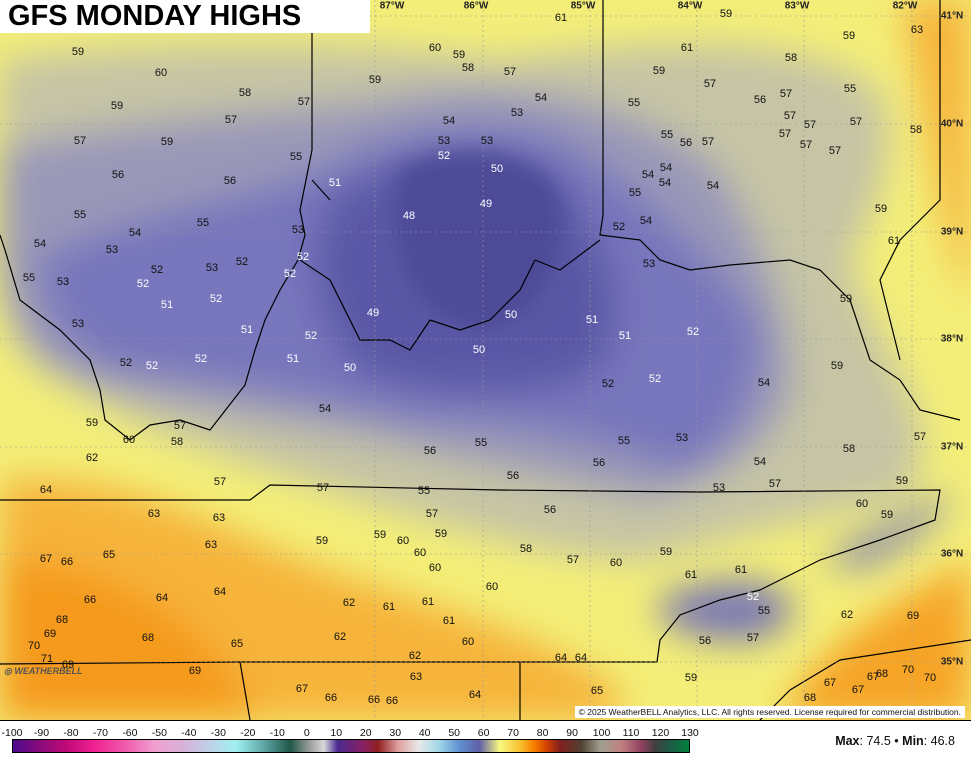 This screenshot has width=971, height=758. Describe the element at coordinates (952, 16) in the screenshot. I see `latitude-label: 41°N` at that location.